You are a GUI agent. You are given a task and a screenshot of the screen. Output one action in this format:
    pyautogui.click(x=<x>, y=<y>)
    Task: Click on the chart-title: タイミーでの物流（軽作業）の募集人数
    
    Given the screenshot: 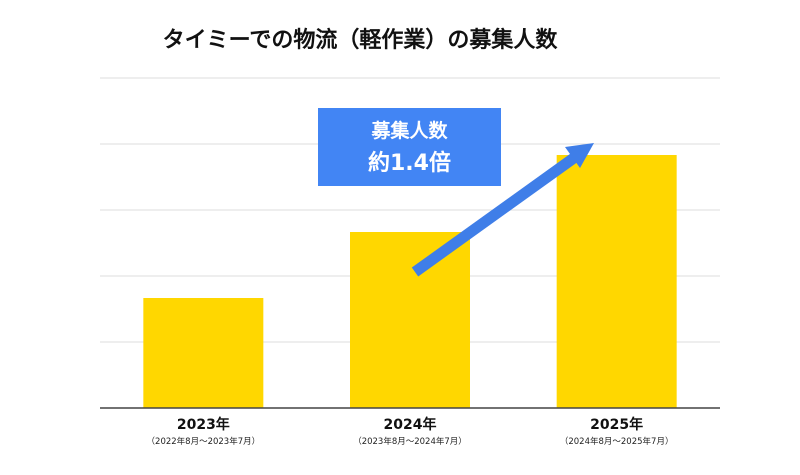 What is the action you would take?
    pyautogui.click(x=360, y=40)
    